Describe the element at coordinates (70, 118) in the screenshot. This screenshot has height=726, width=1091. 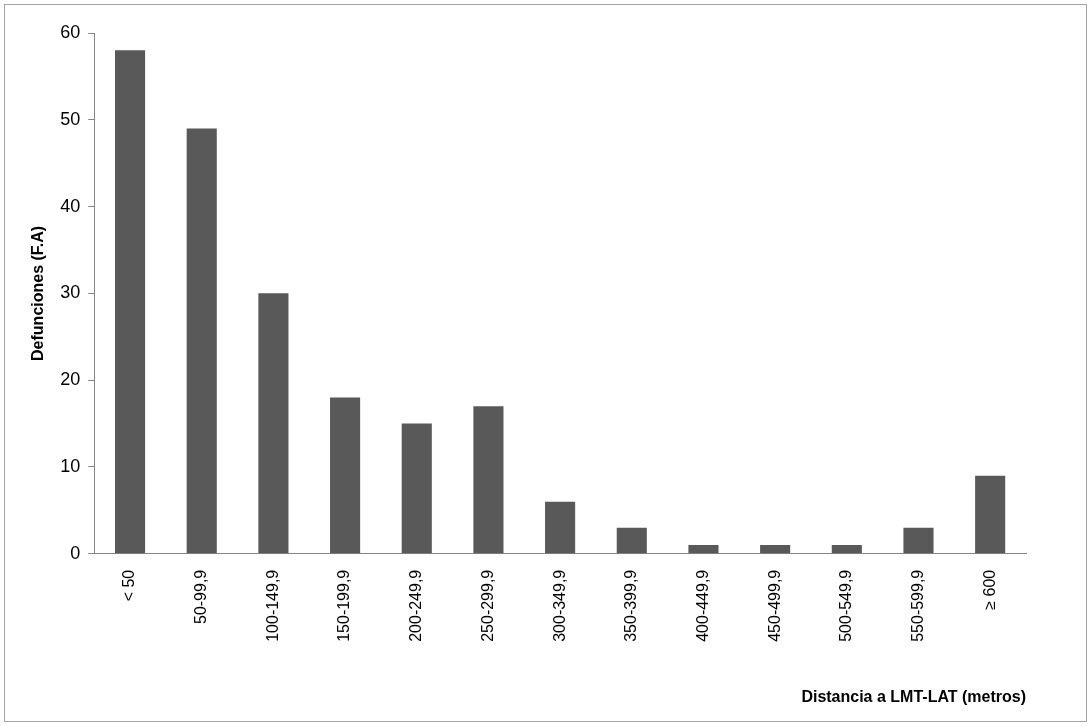
I see `y-tick-label: 50` at that location.